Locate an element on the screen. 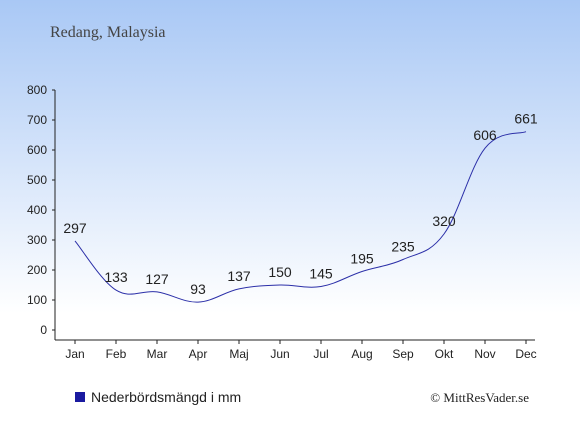 The width and height of the screenshot is (580, 435). x-tick-label: Sep is located at coordinates (403, 354).